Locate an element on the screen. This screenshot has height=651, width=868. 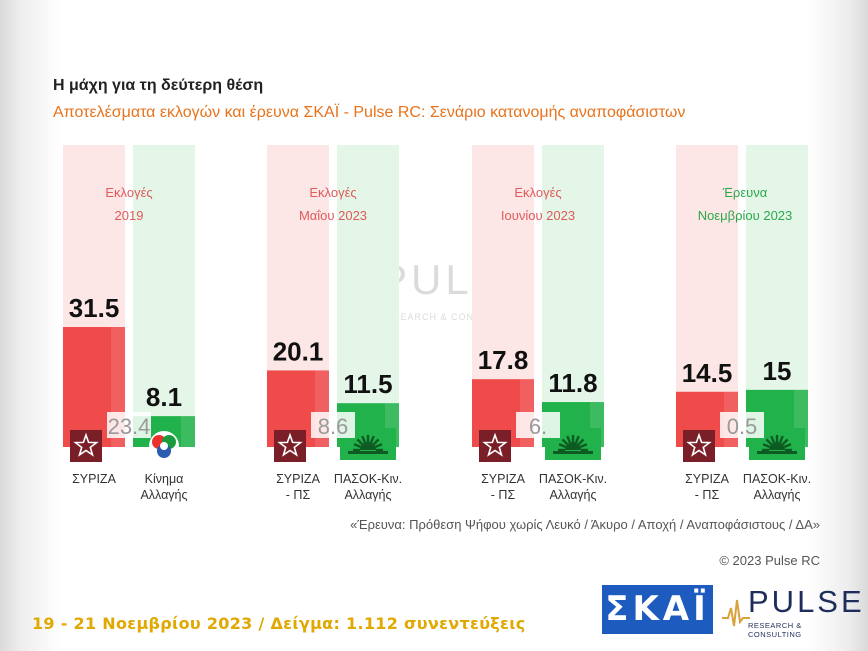
period-label: Έρευνα is located at coordinates (745, 192).